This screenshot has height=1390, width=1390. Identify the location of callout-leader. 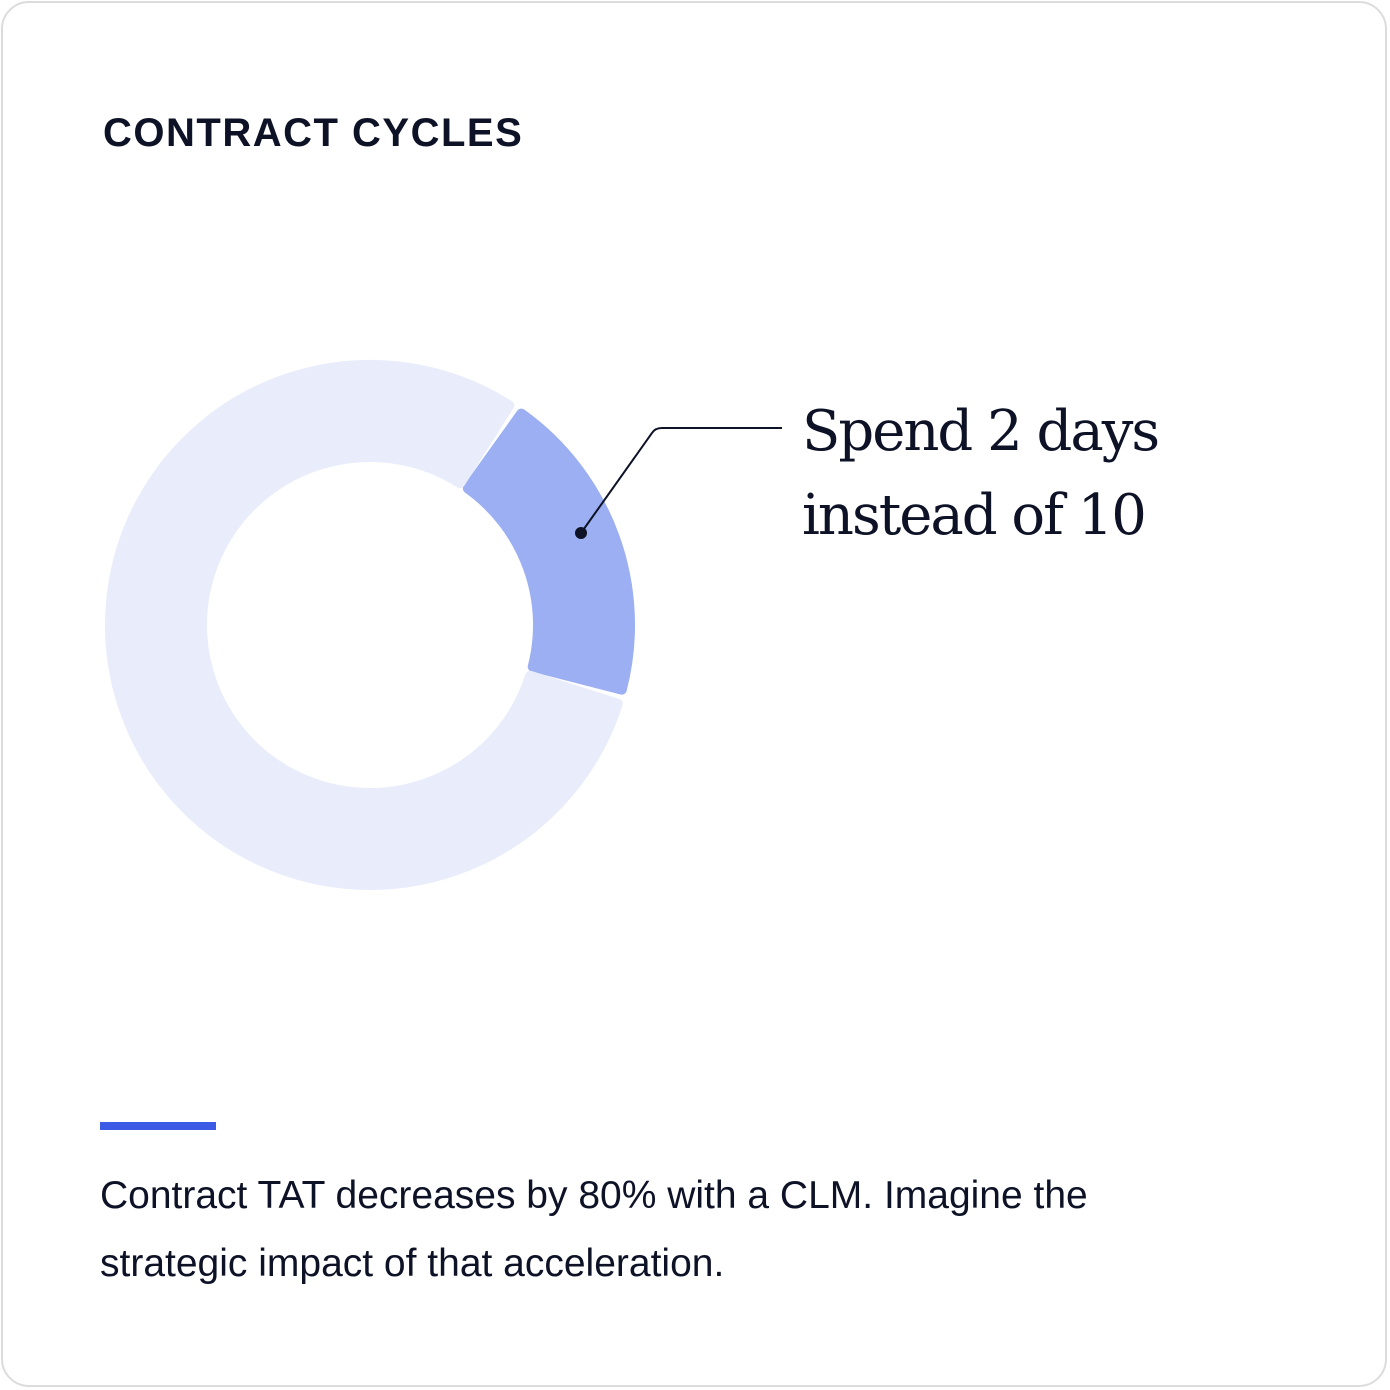
(678, 483).